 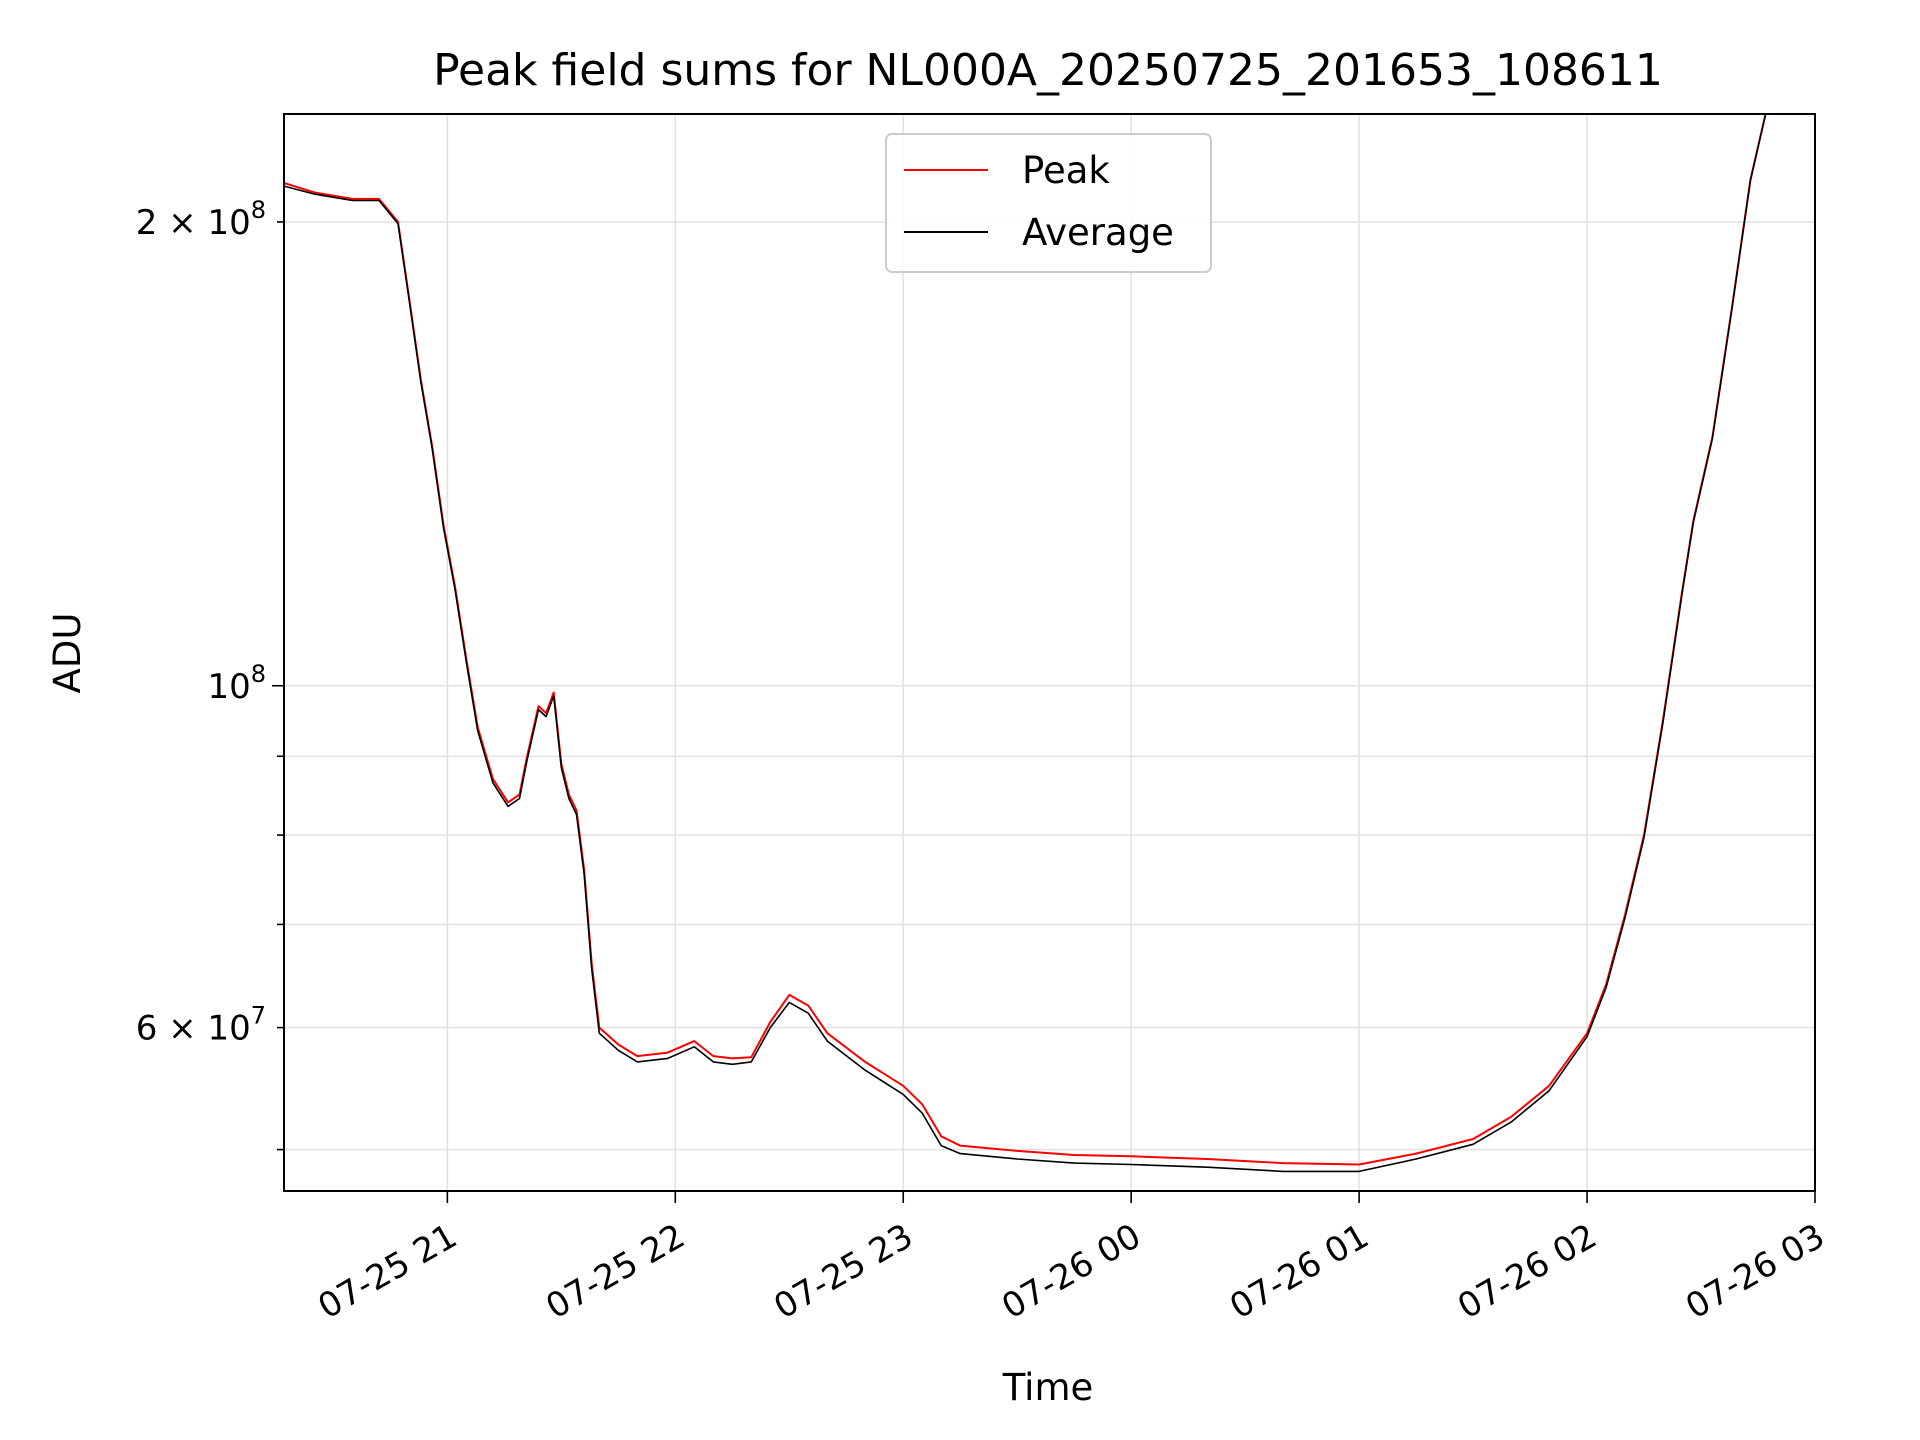 What do you see at coordinates (1066, 170) in the screenshot?
I see `legend-label-peak: Peak` at bounding box center [1066, 170].